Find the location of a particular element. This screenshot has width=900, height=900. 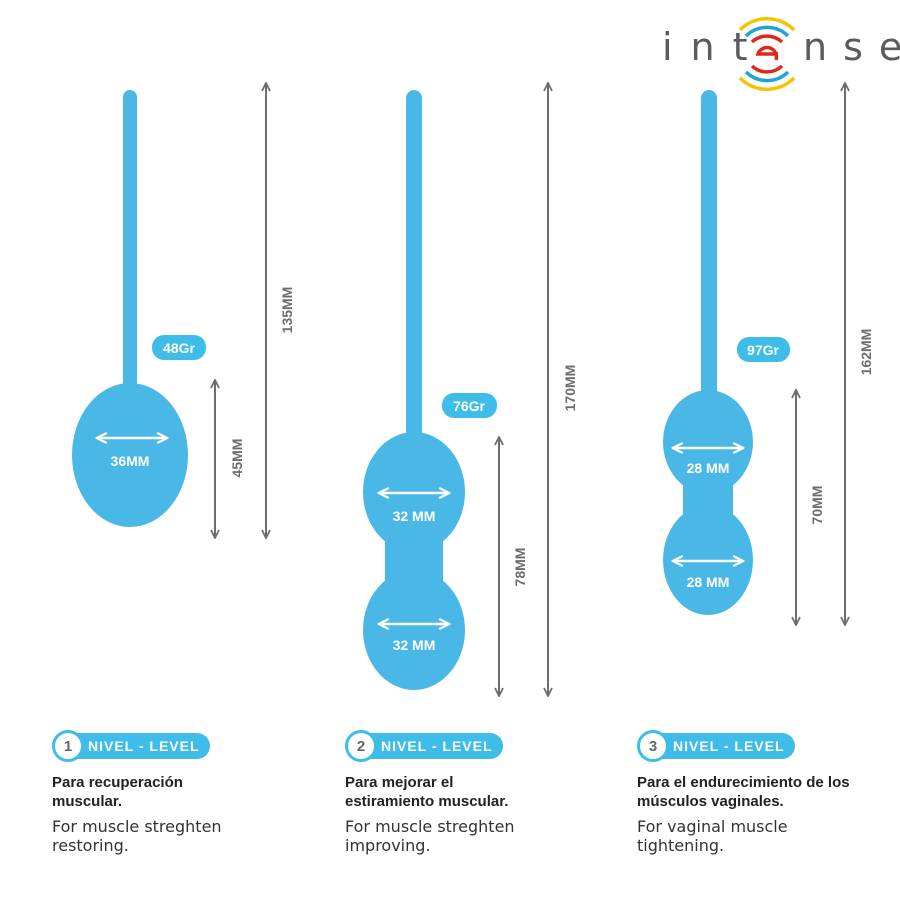

ball-lower is located at coordinates (414, 630).